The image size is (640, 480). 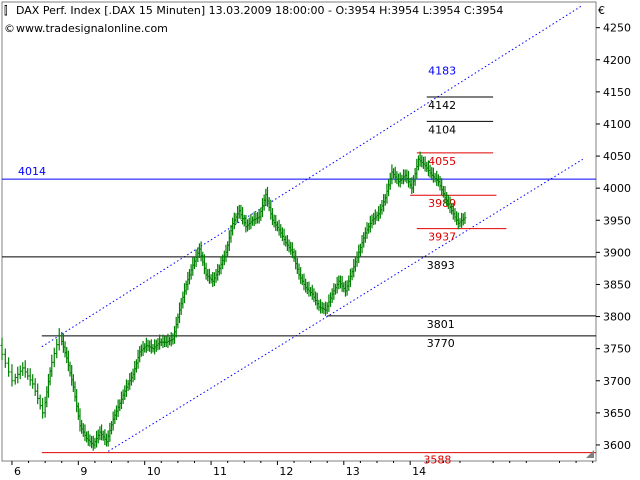 I want to click on level-label: 3893, so click(x=441, y=265).